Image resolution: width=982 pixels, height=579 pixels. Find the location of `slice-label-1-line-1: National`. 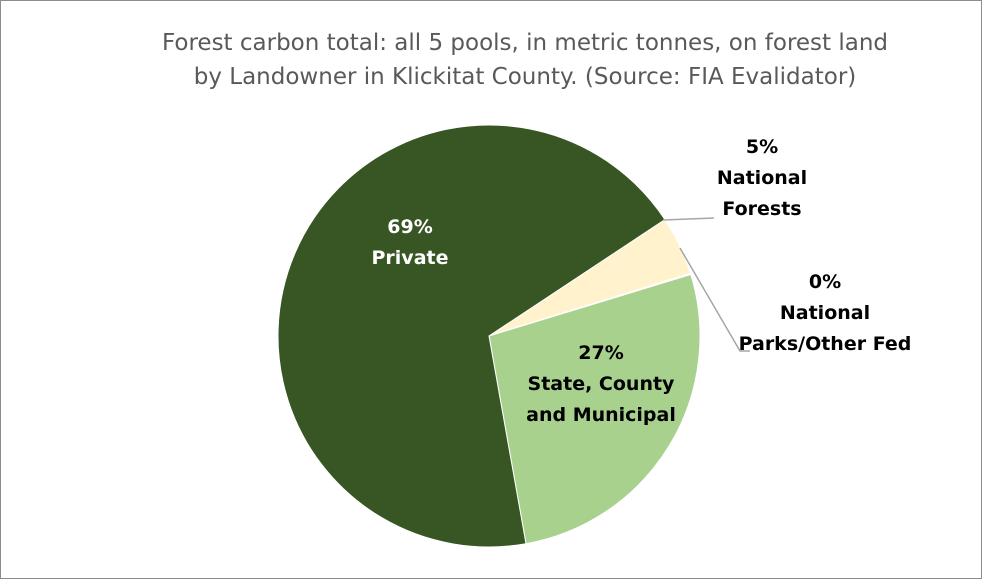

slice-label-1-line-1: National is located at coordinates (825, 313).